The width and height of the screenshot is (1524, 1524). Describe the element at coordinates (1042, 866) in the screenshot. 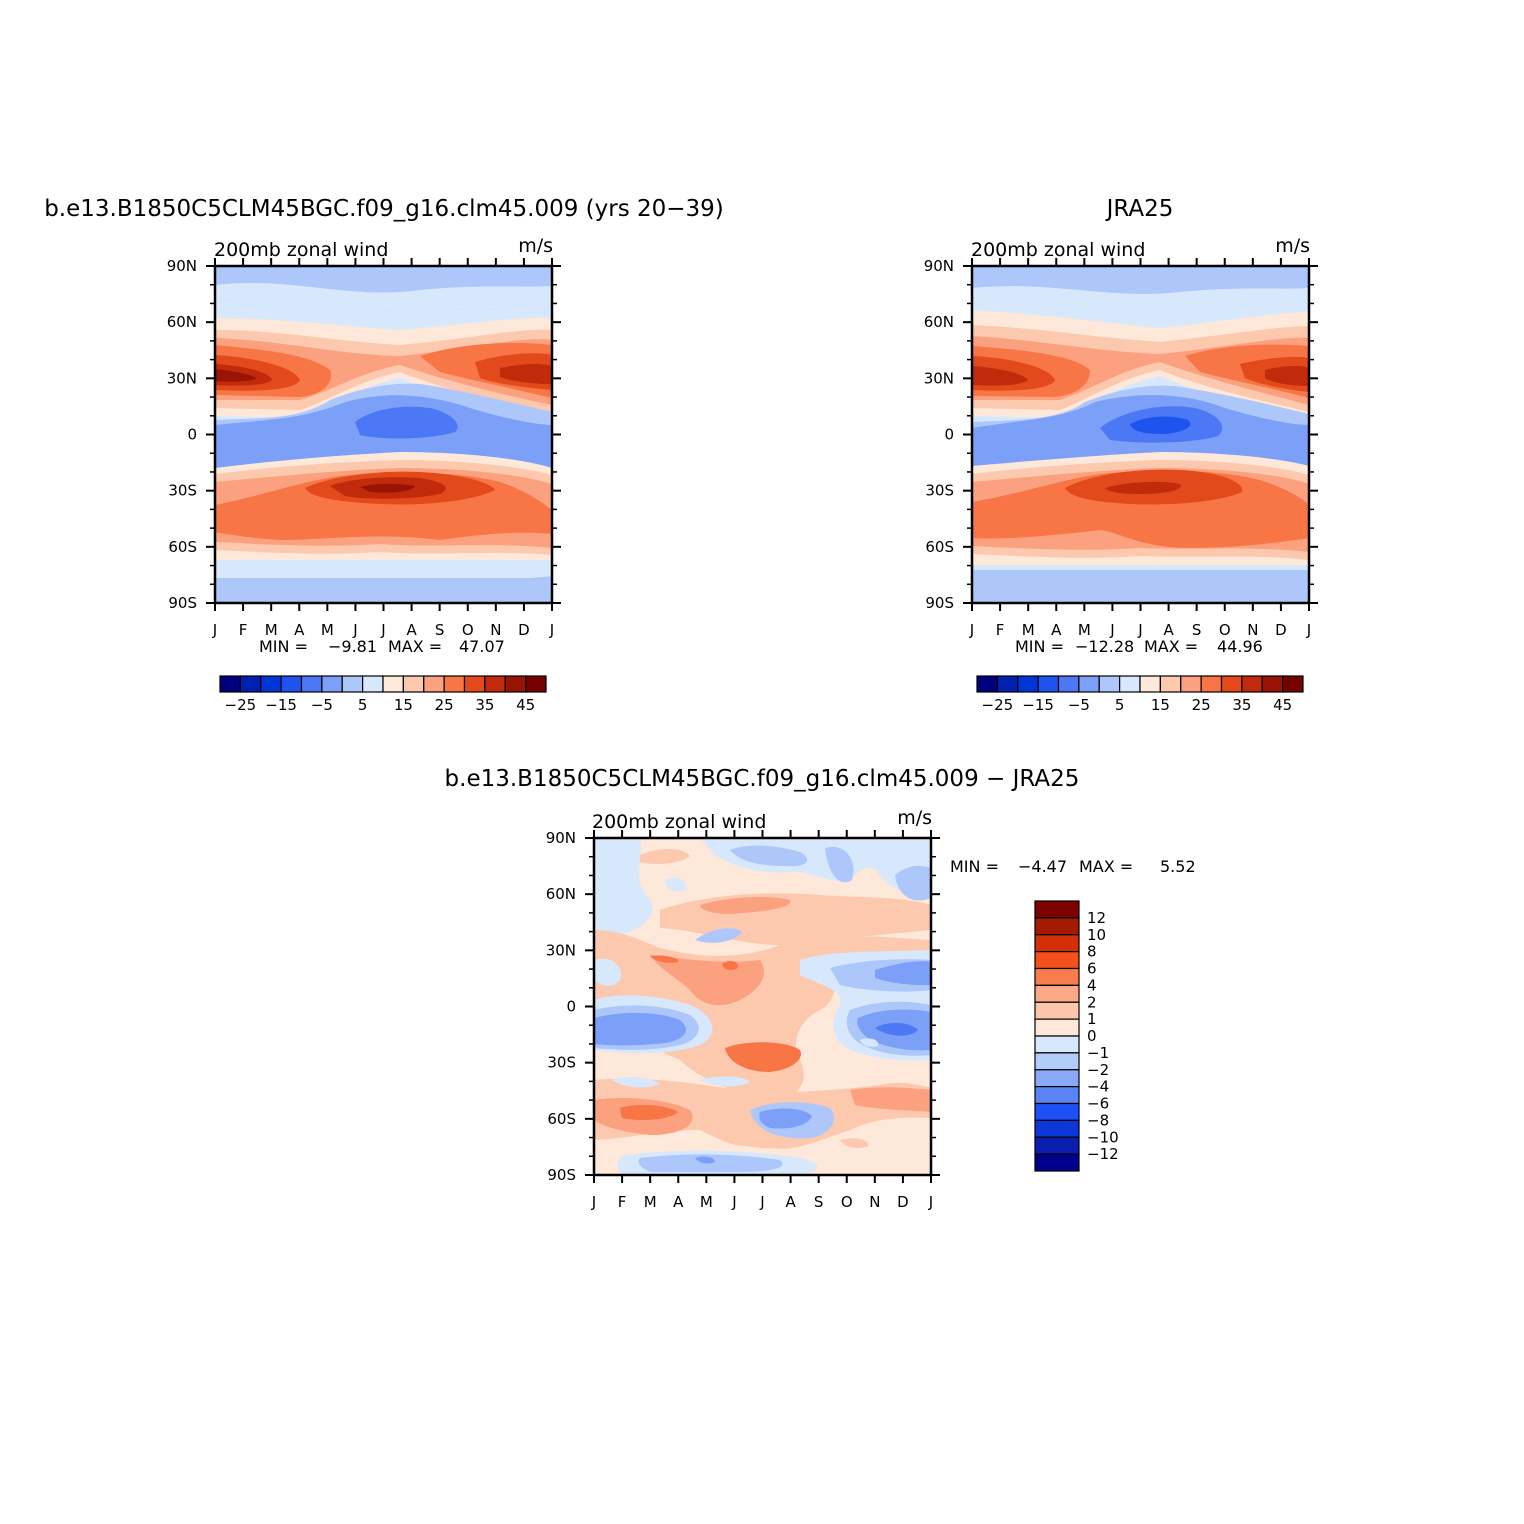

I see `panel-diff-min-value: −4.47` at that location.